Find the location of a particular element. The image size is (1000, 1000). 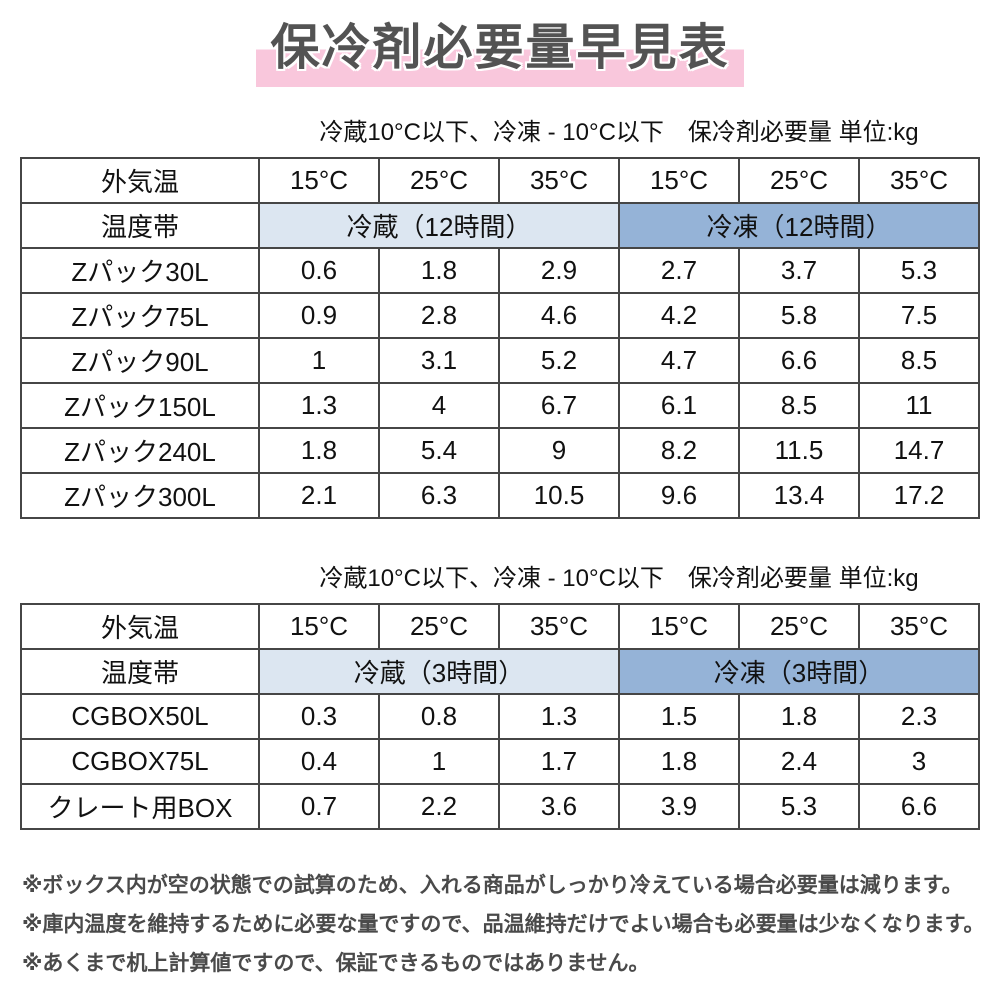

cell-value: 2.4 is located at coordinates (799, 761).